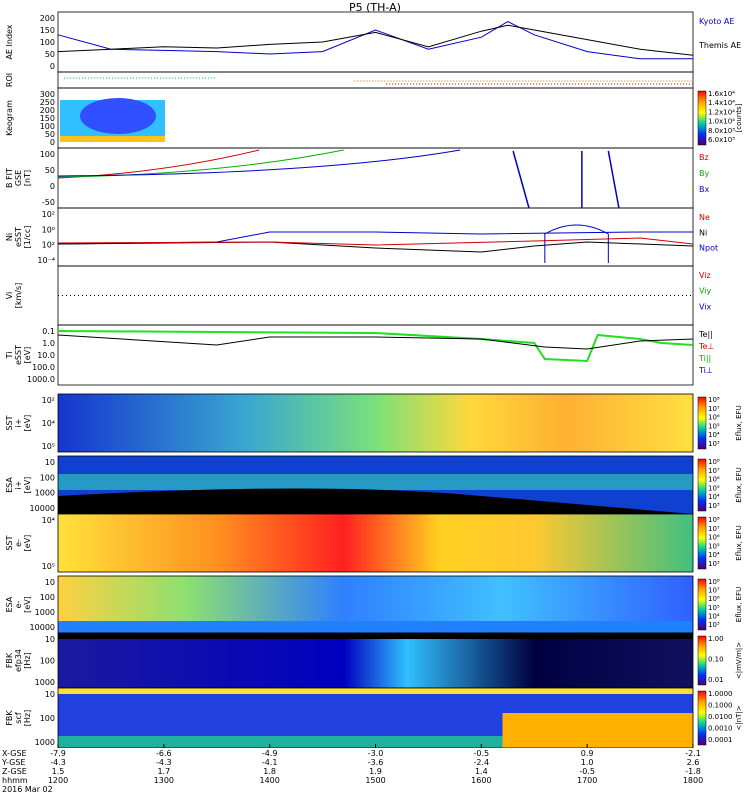  I want to click on y-tick-label: 150, so click(47, 118).